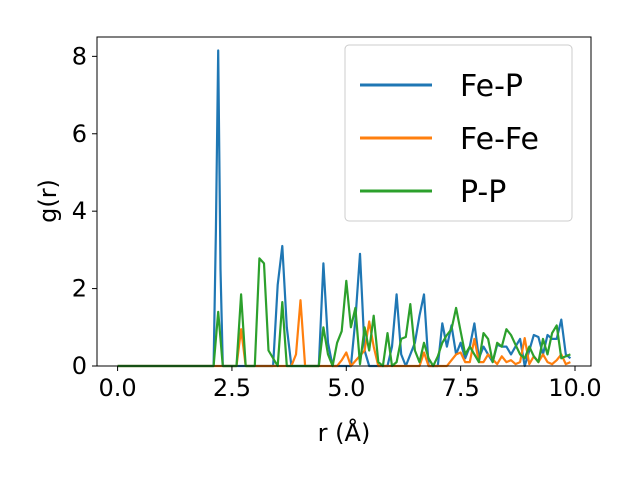 The width and height of the screenshot is (640, 480). Describe the element at coordinates (491, 86) in the screenshot. I see `legend-label-0: Fe-P` at that location.